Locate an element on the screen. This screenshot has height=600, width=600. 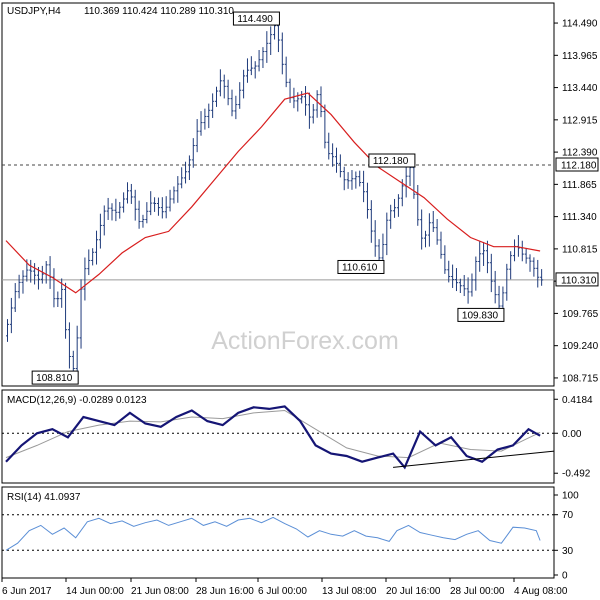
ohlc-label: 110.369 110.424 110.289 110.310 is located at coordinates (159, 11).